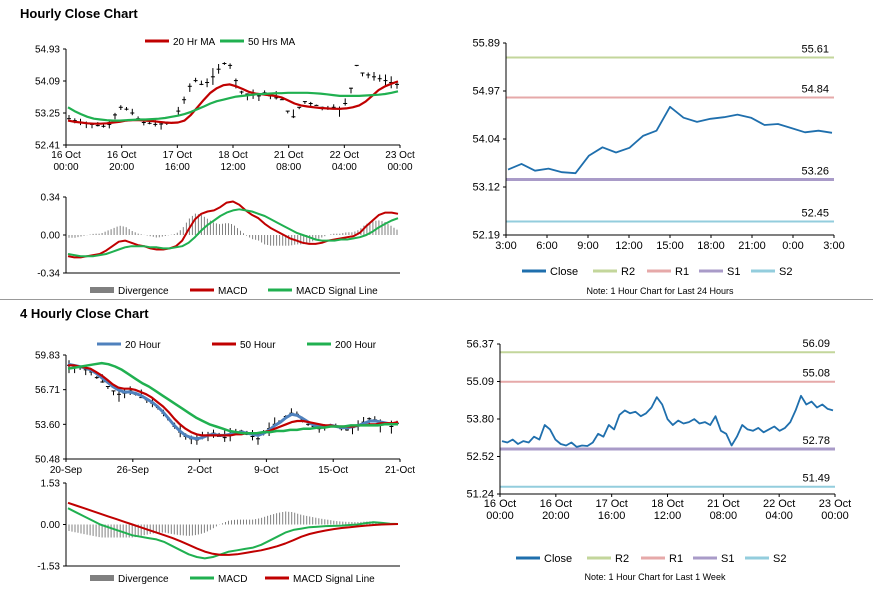  Describe the element at coordinates (143, 579) in the screenshot. I see `legend-label: Divergence` at that location.